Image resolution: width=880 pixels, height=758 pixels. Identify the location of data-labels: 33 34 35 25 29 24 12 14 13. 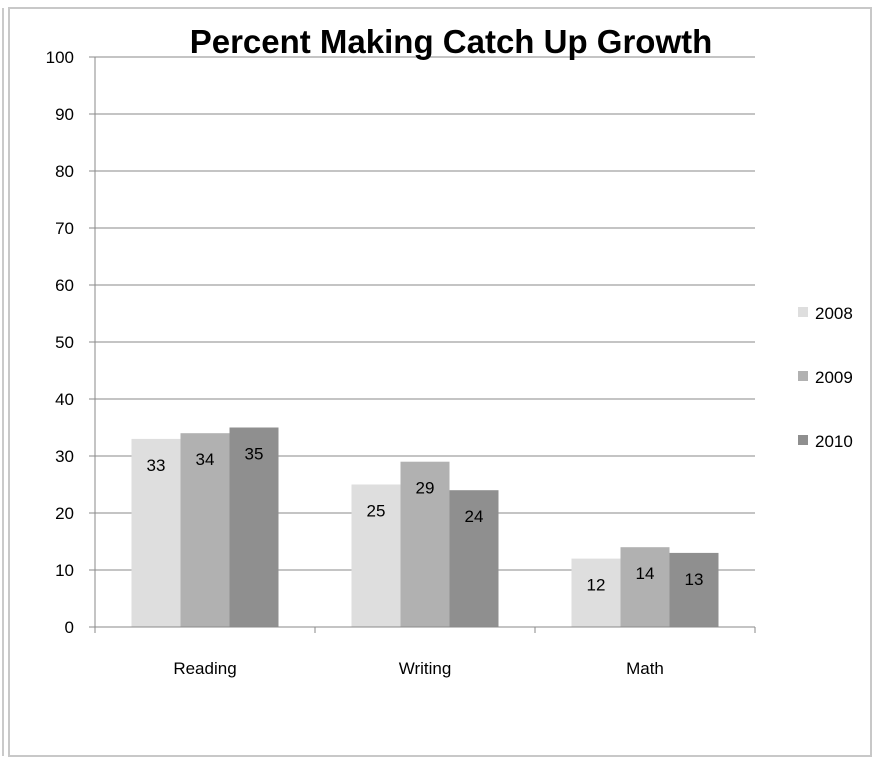
(425, 520).